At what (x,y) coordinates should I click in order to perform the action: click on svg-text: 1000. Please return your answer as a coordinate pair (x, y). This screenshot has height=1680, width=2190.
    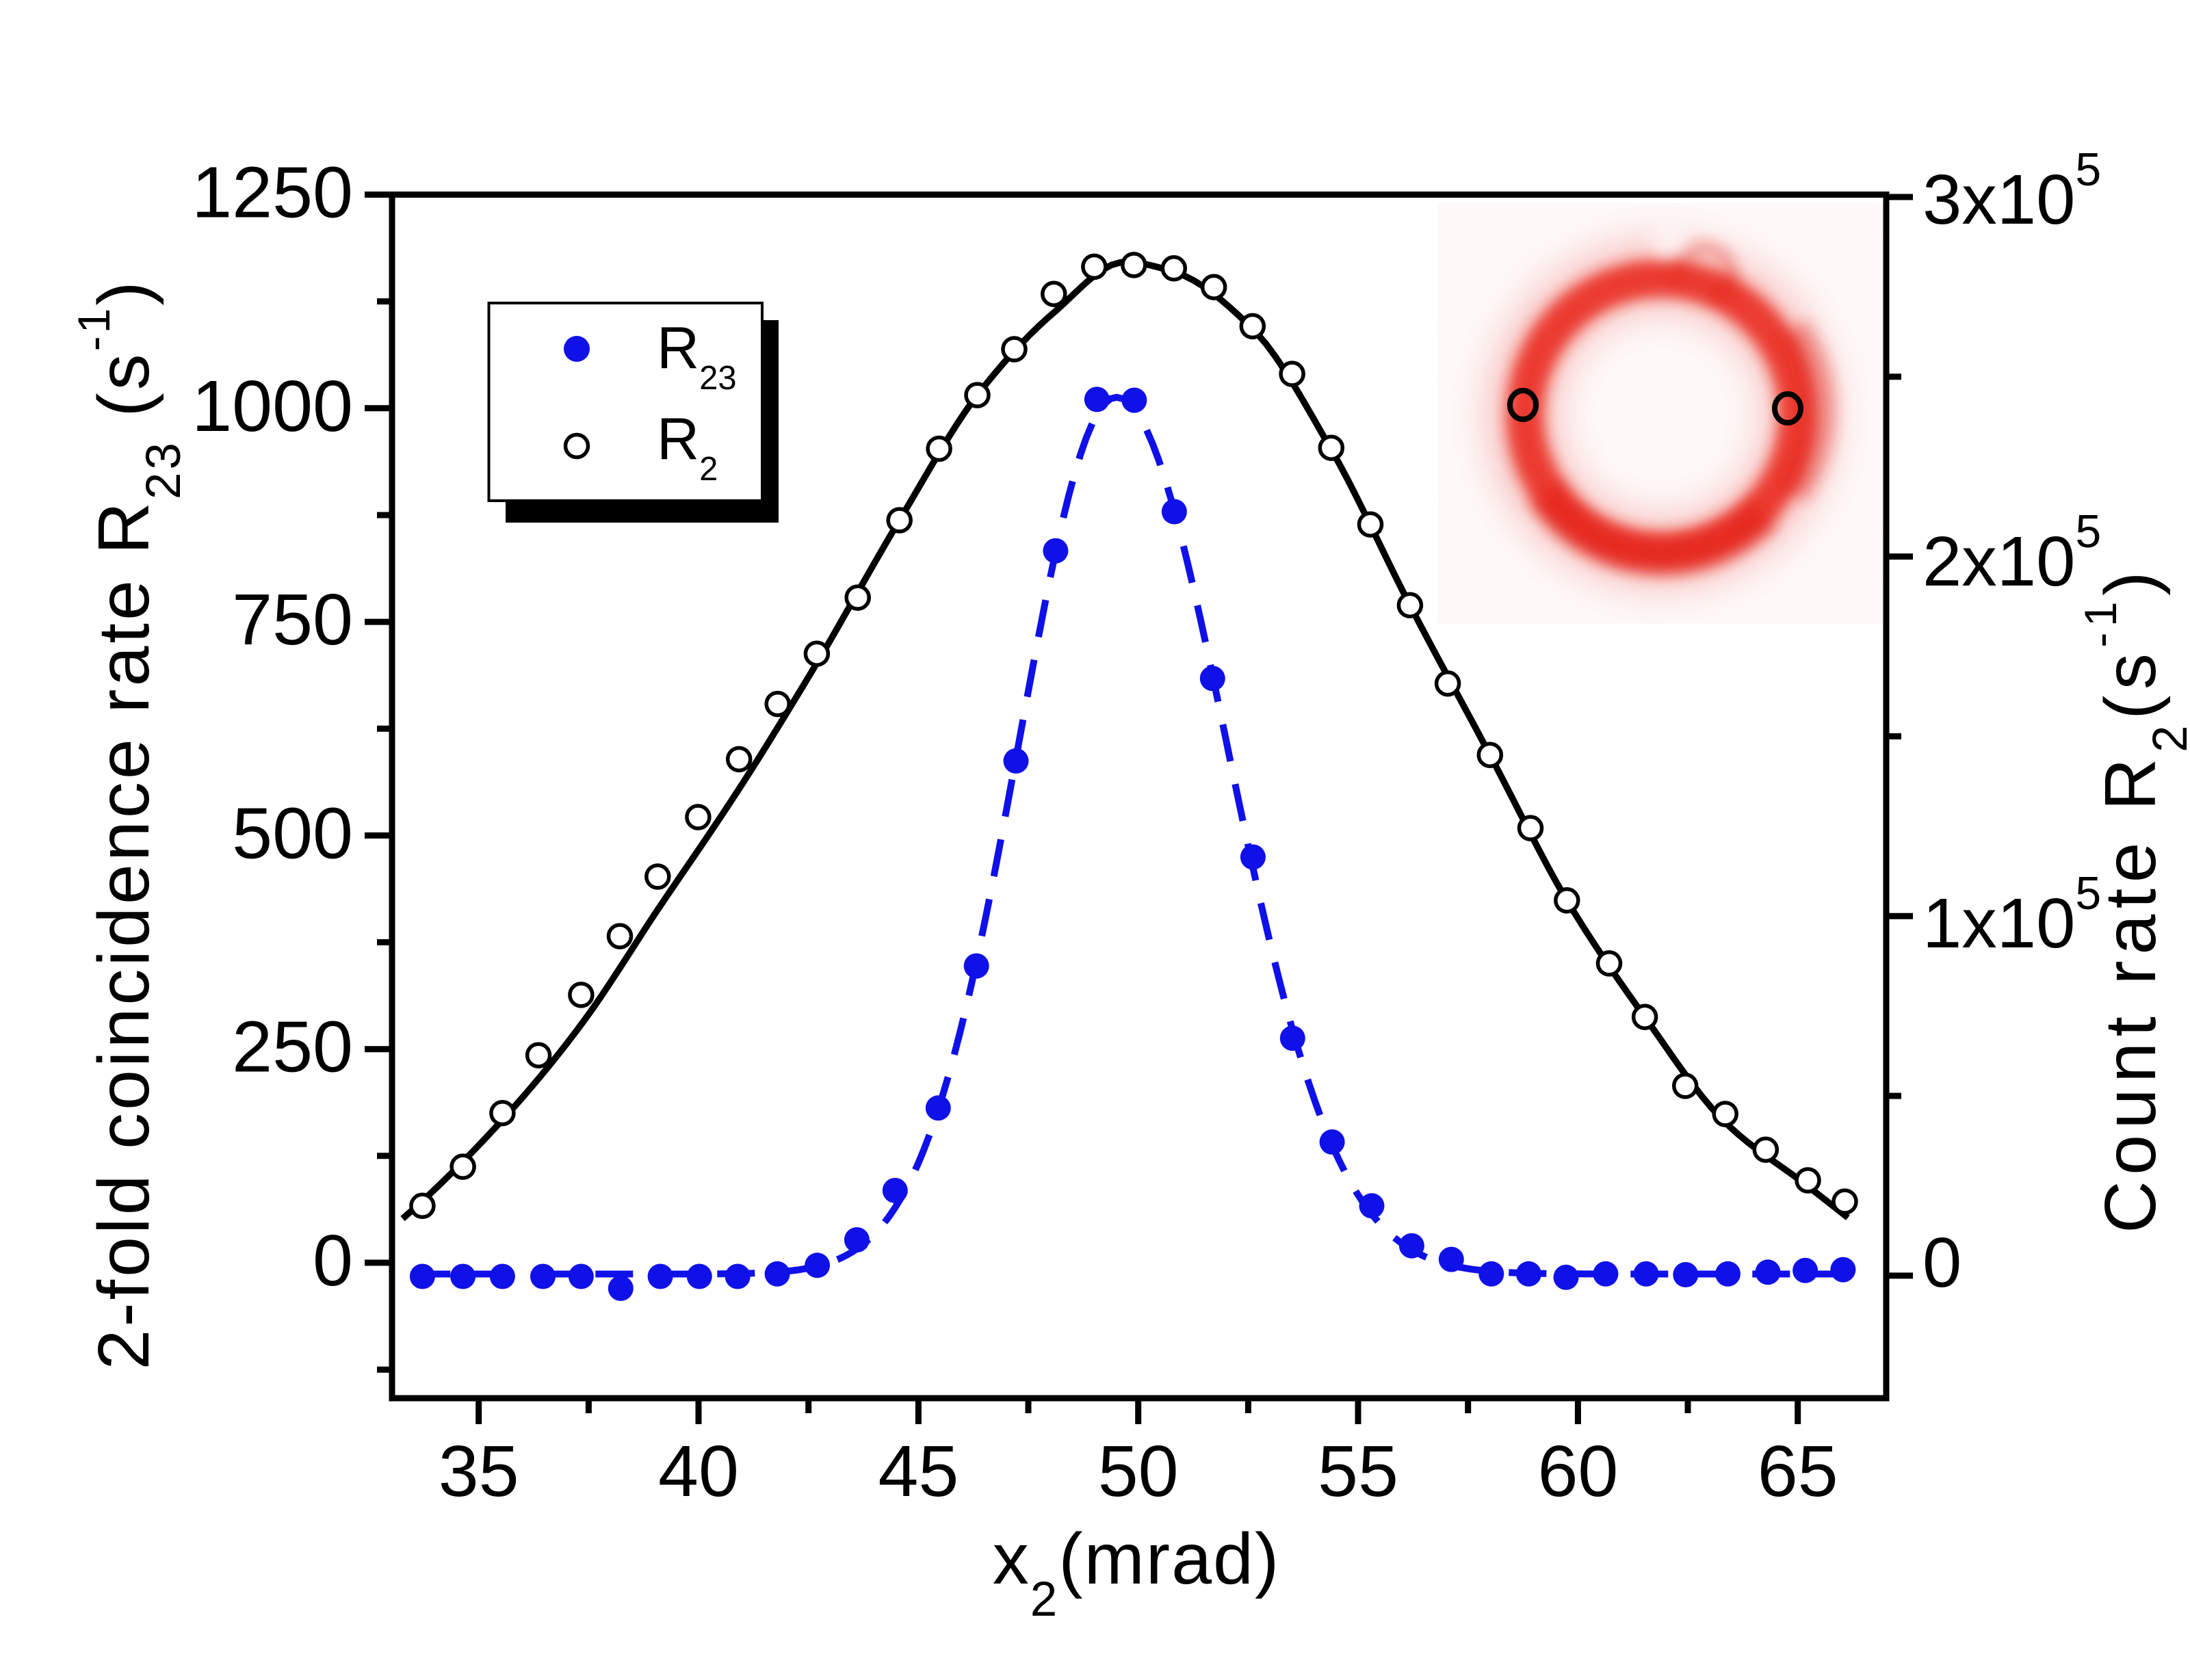
    Looking at the image, I should click on (272, 406).